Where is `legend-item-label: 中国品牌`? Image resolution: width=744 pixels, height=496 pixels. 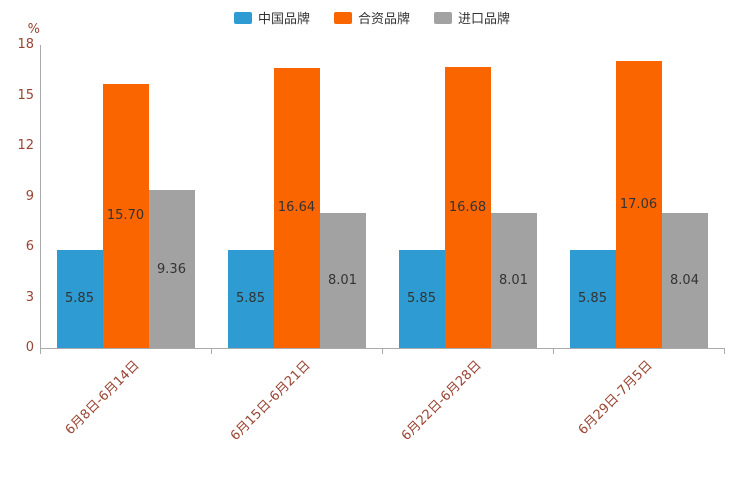 legend-item-label: 中国品牌 is located at coordinates (283, 19).